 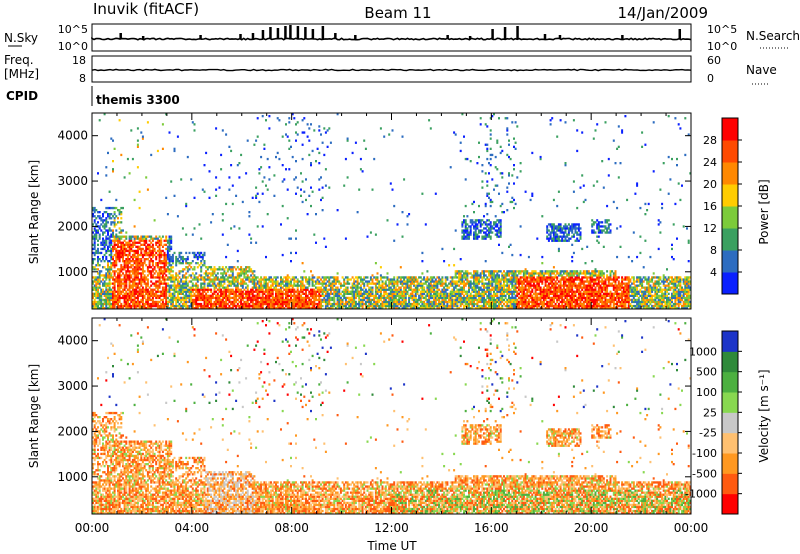 What do you see at coordinates (560, 37) in the screenshot?
I see `noise-spike` at bounding box center [560, 37].